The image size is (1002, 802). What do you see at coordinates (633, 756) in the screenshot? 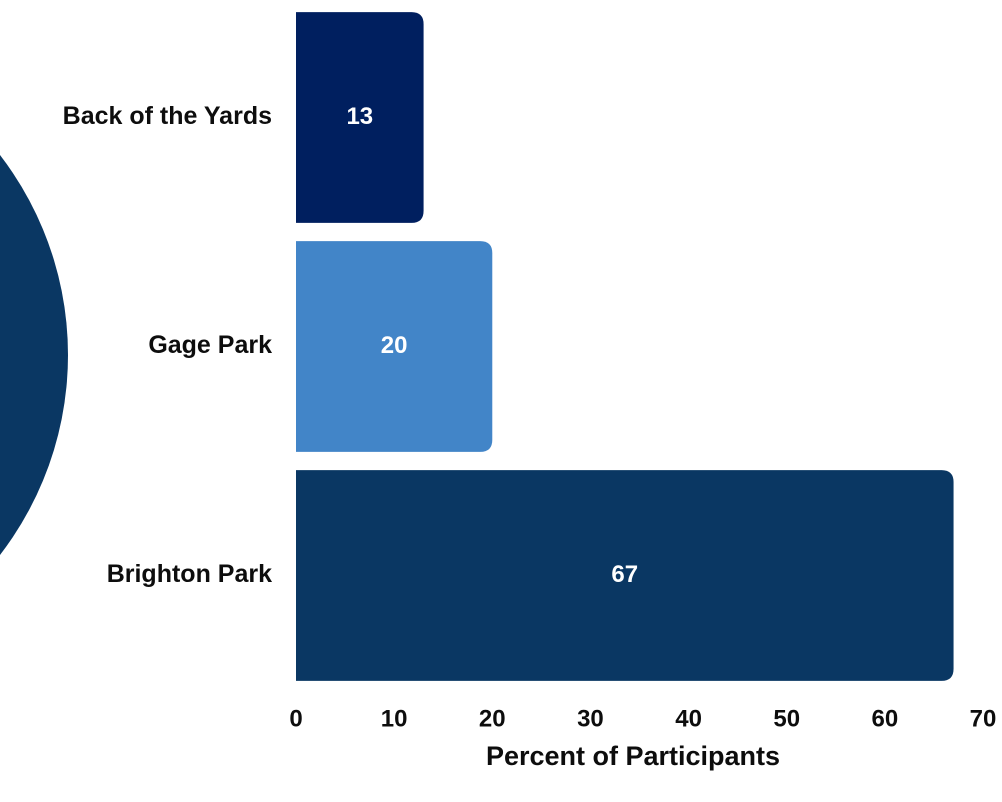
I see `x-axis-label: Percent of Participants` at bounding box center [633, 756].